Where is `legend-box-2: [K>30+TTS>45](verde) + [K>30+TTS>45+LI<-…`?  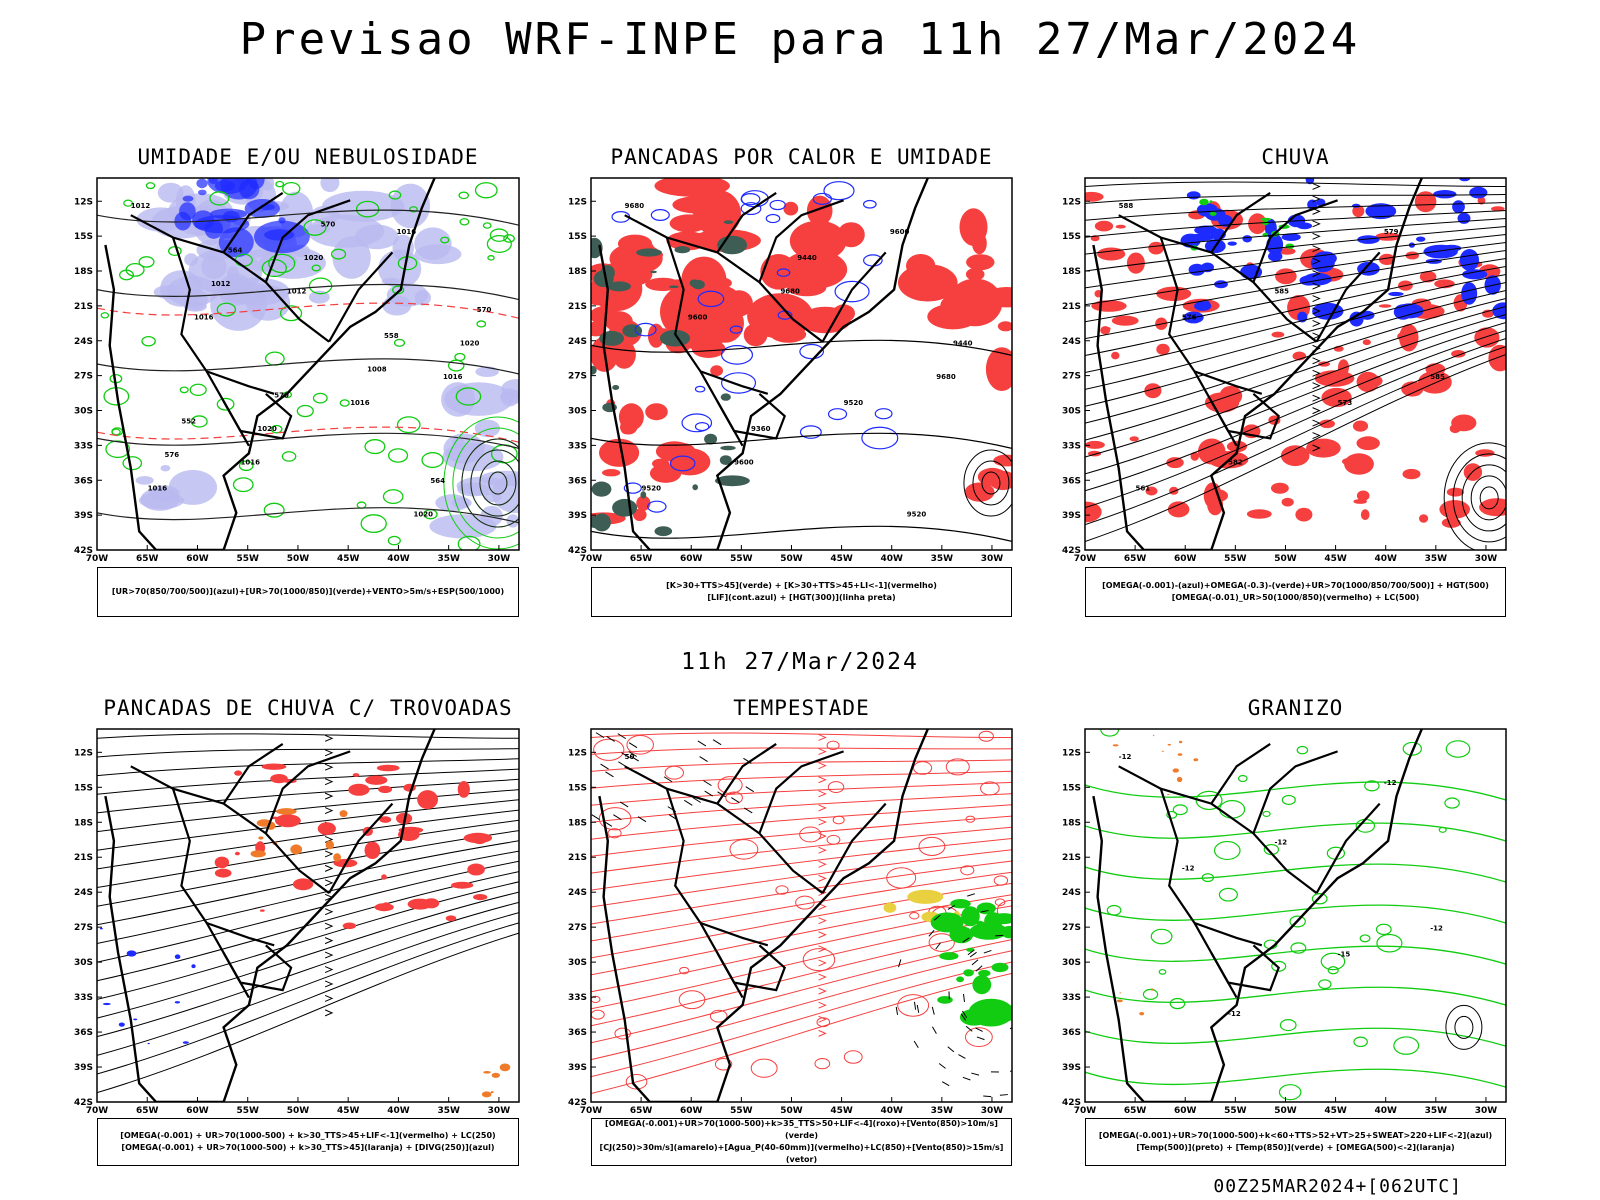 legend-box-2: [K>30+TTS>45](verde) + [K>30+TTS>45+LI<-… is located at coordinates (801, 592).